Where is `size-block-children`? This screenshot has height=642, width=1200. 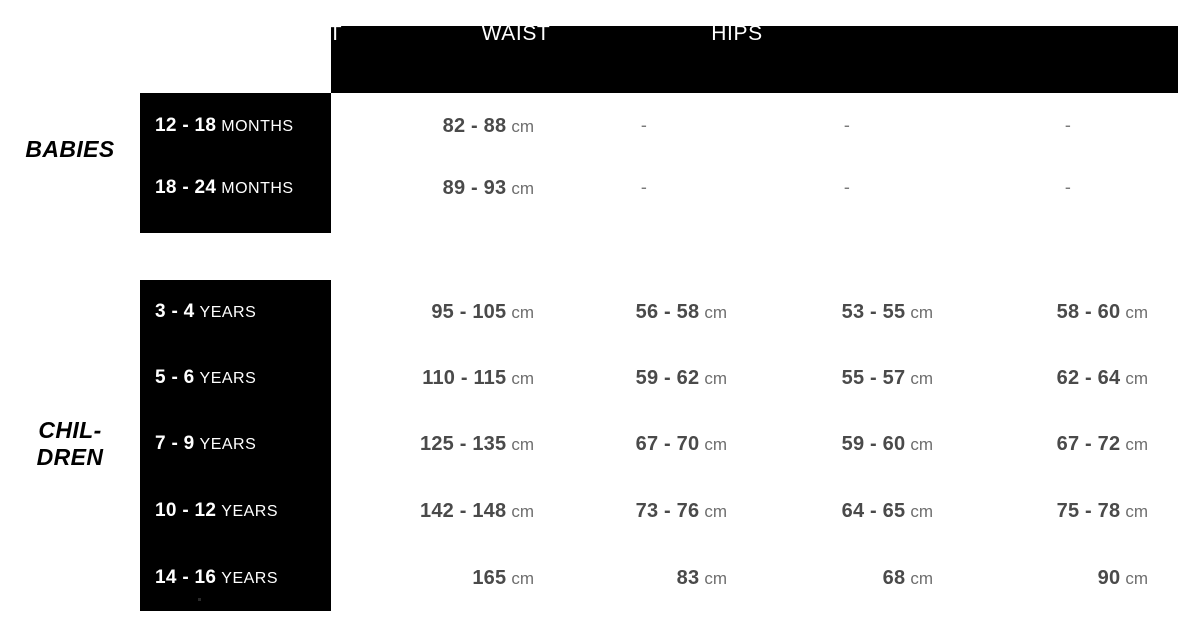 size-block-children is located at coordinates (235, 445).